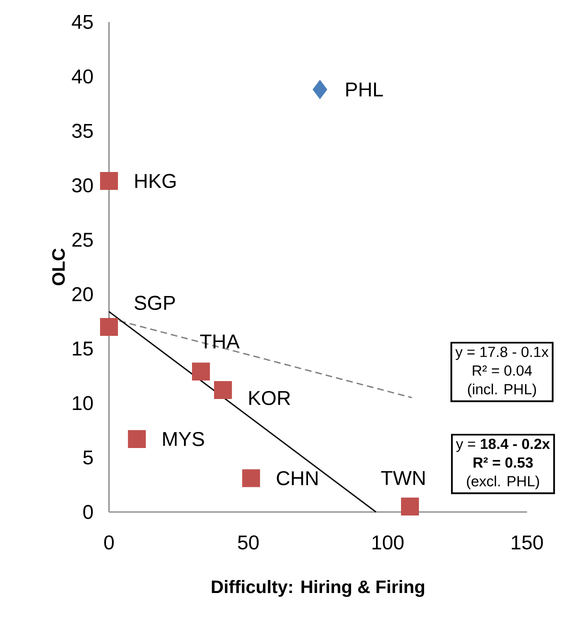 The image size is (566, 620). Describe the element at coordinates (527, 542) in the screenshot. I see `x-tick-label: 150` at that location.